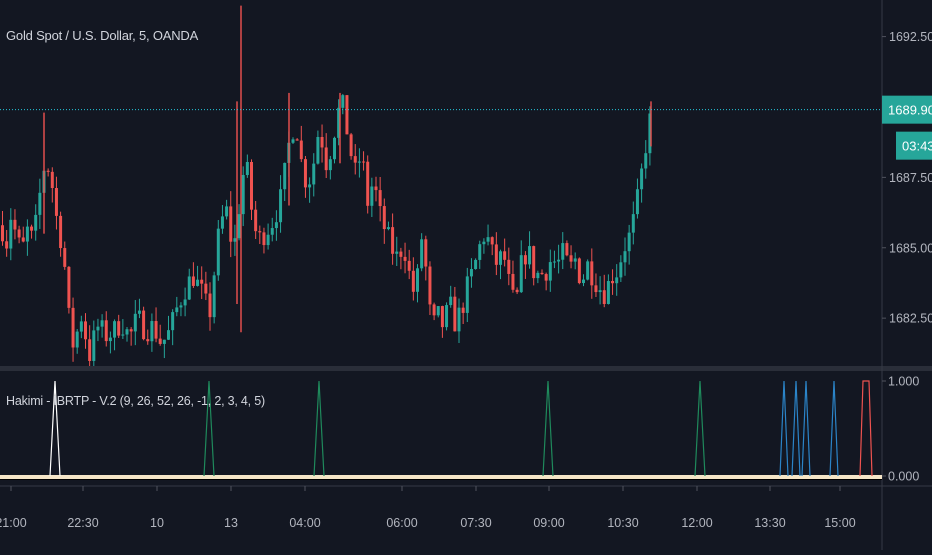  What do you see at coordinates (907, 109) in the screenshot?
I see `last-price-badge` at bounding box center [907, 109].